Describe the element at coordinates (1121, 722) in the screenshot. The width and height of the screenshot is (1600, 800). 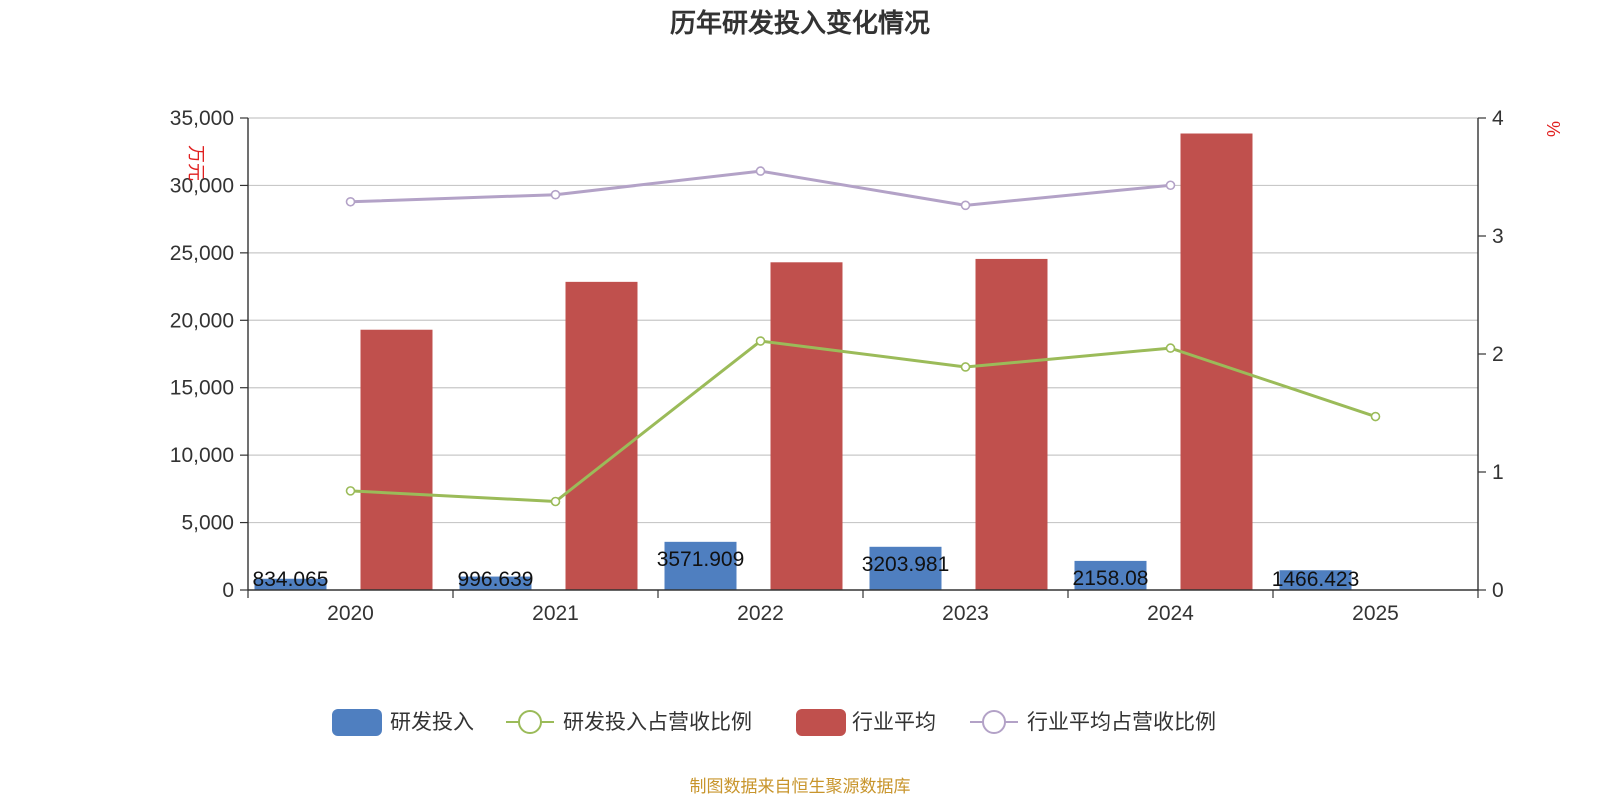
I see `legend-label: 行业平均占营收比例` at that location.